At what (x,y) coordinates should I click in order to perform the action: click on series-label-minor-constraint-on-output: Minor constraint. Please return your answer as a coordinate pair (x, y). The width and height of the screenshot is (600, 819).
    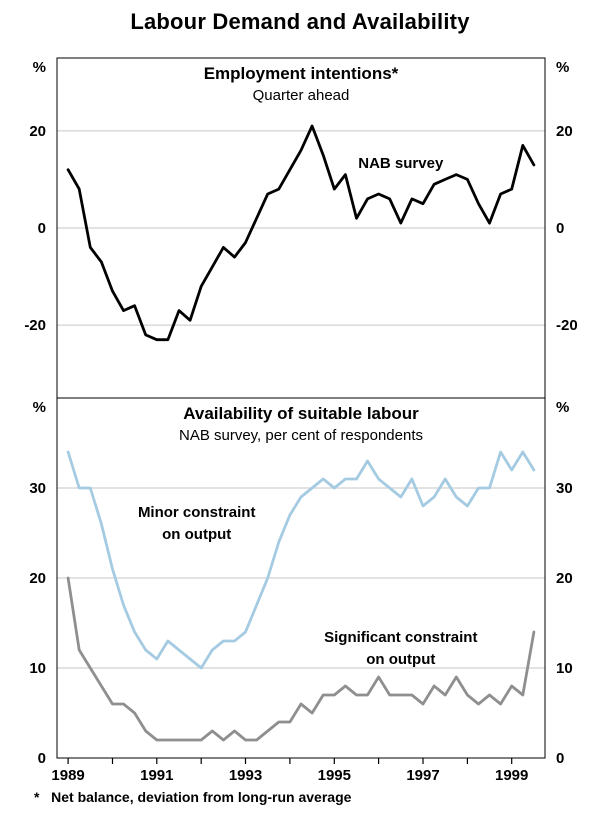
    Looking at the image, I should click on (197, 512).